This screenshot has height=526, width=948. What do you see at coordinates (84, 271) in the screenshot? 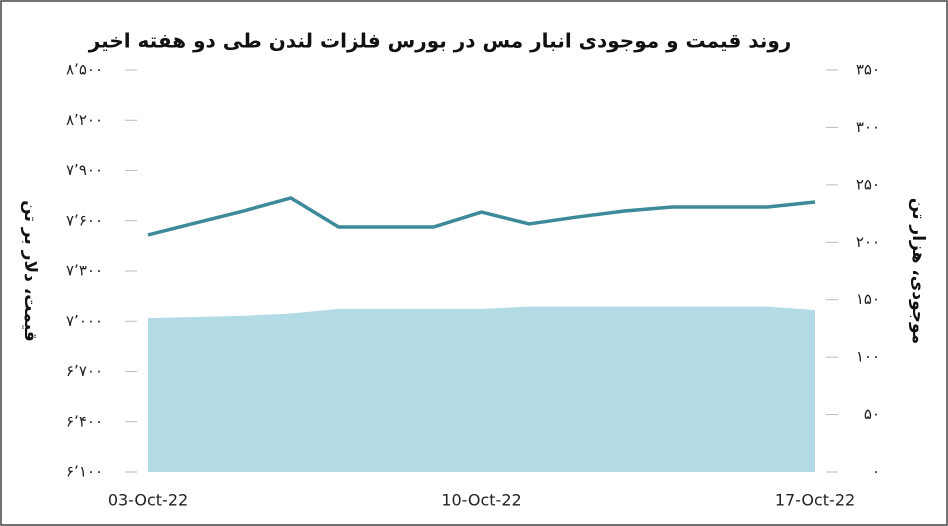
I see `y-tick-label: ۷٬۳۰۰` at bounding box center [84, 271].